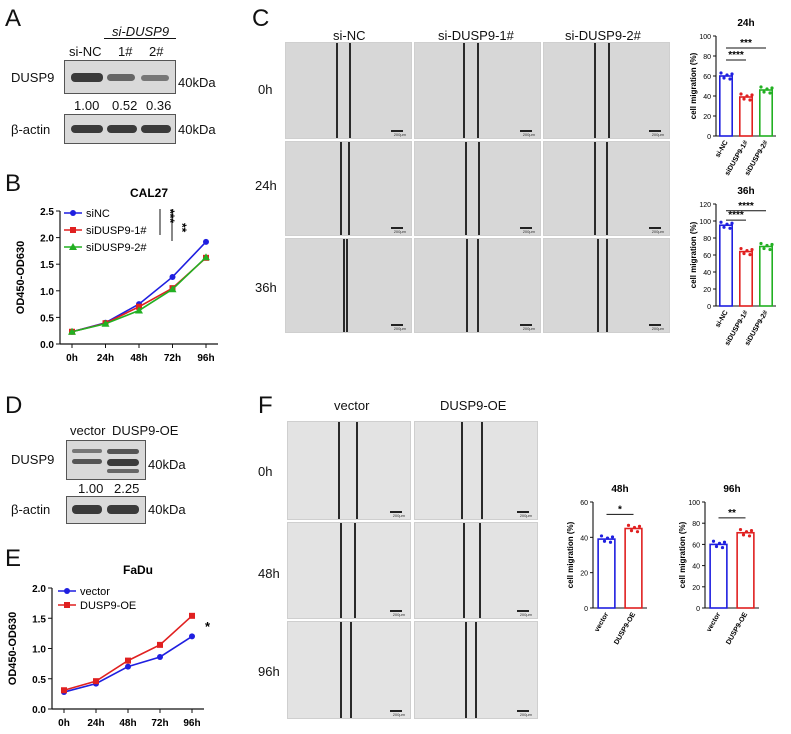 The image size is (791, 734). What do you see at coordinates (348, 90) in the screenshot?
I see `panel-c-image-sinc-0h: 200μm` at bounding box center [348, 90].